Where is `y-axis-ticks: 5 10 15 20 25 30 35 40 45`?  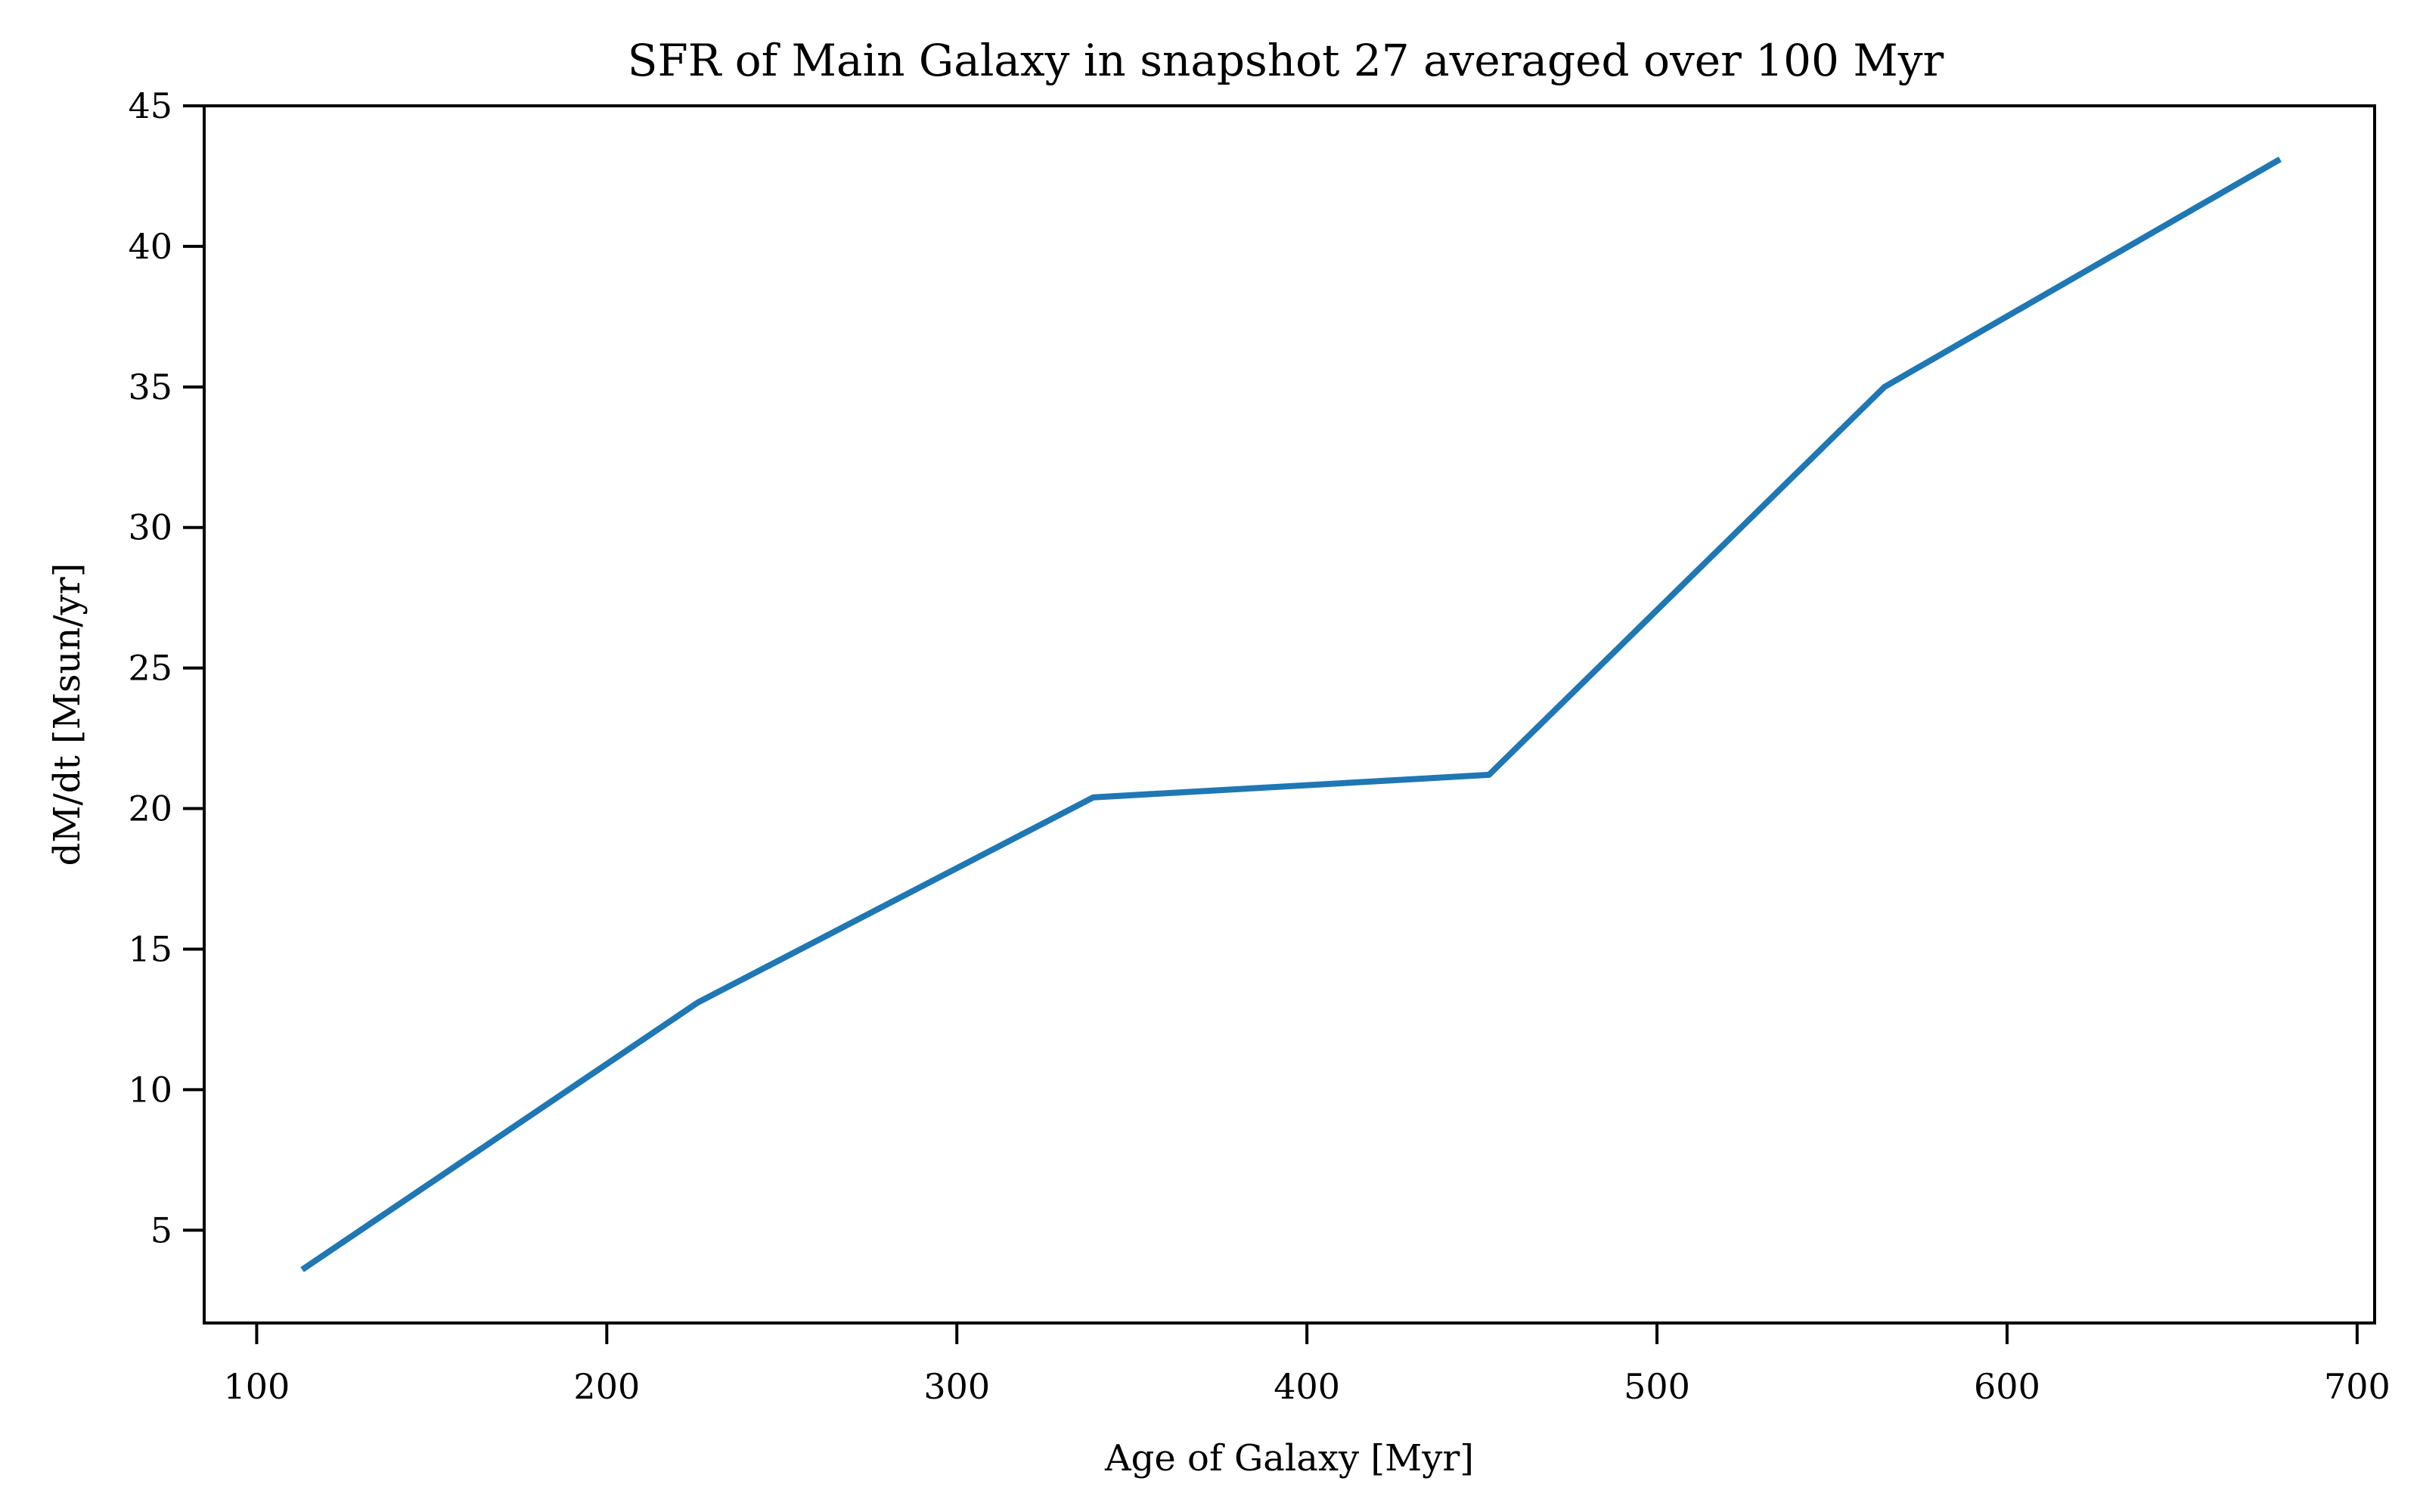 y-axis-ticks: 5 10 15 20 25 30 35 40 45 is located at coordinates (166, 667).